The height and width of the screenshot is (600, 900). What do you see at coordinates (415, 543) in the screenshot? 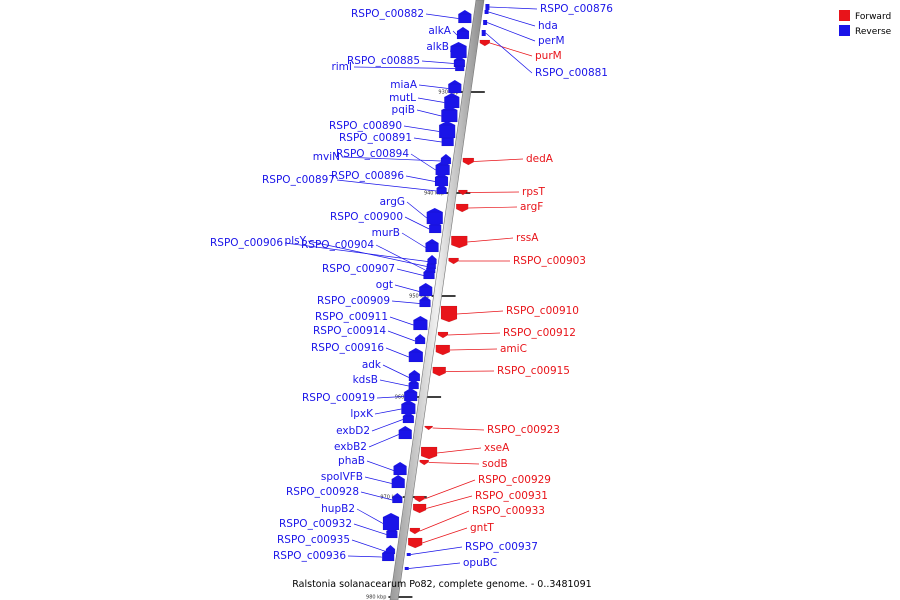
I see `gene-feature-gntt` at bounding box center [415, 543].